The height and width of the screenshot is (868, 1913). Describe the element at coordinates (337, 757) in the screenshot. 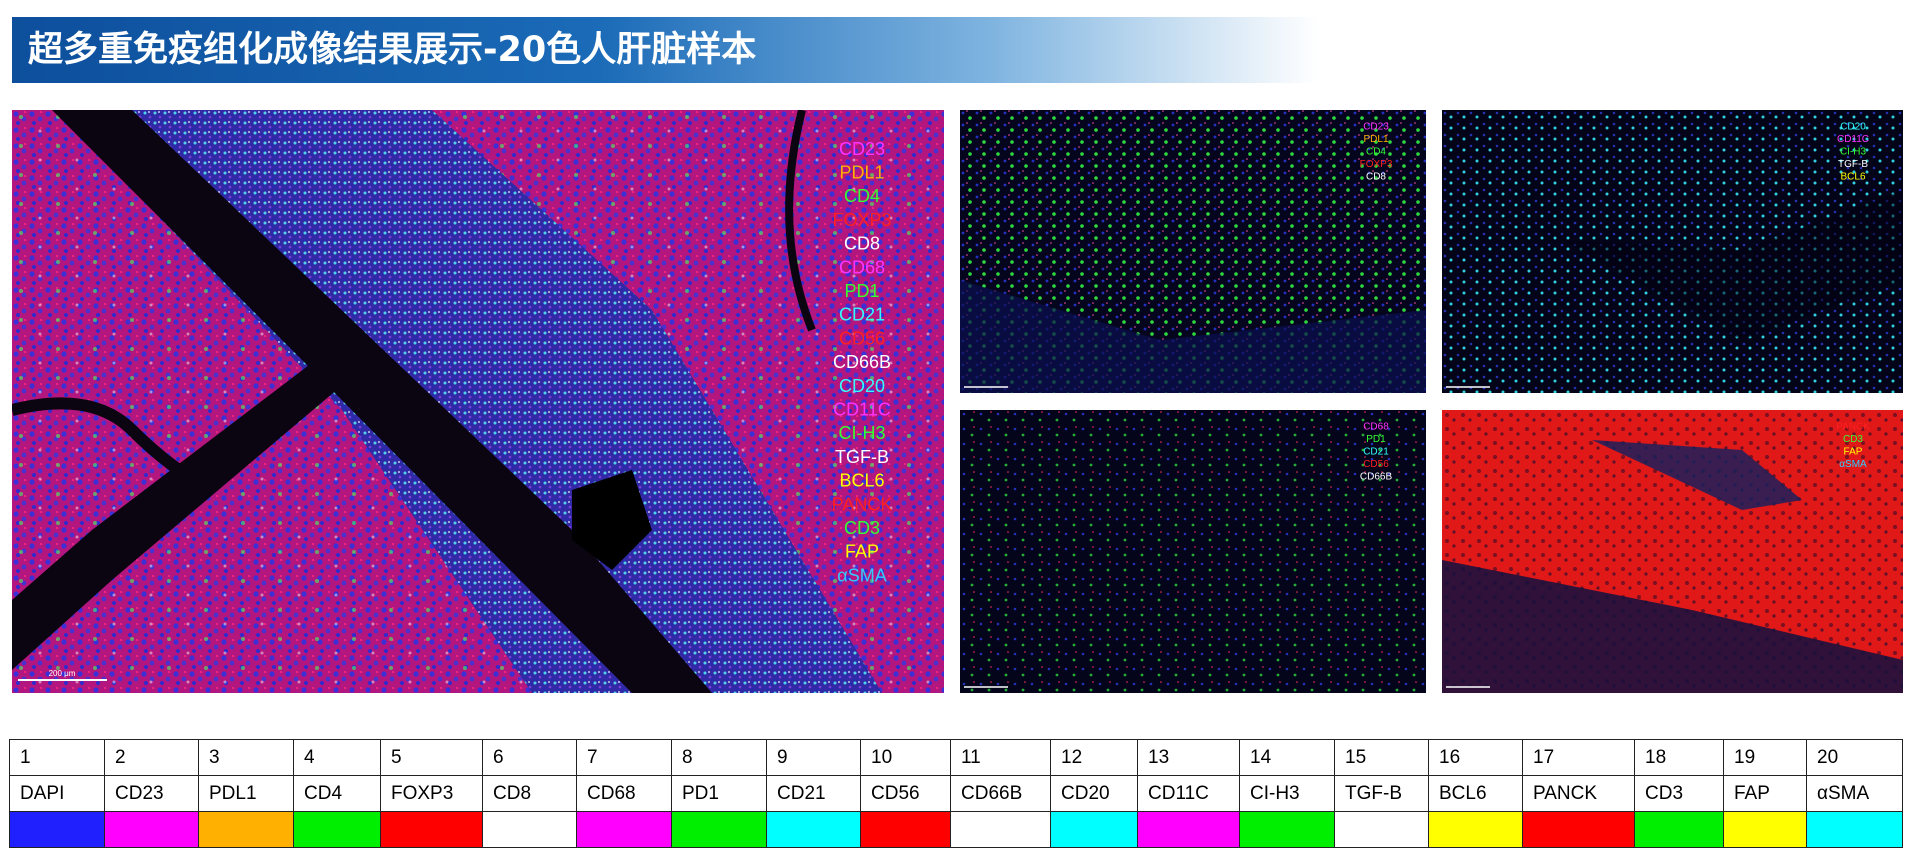

I see `channel-number: 4` at that location.